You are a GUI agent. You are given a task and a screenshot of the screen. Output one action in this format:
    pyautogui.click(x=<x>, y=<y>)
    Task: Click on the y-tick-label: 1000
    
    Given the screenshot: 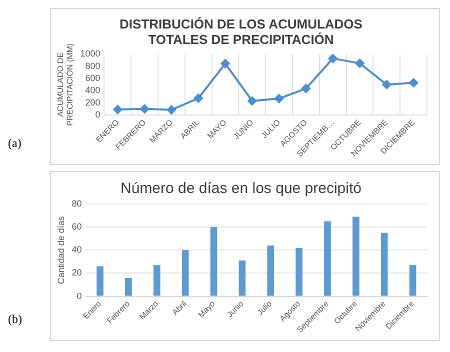 What is the action you would take?
    pyautogui.click(x=90, y=53)
    